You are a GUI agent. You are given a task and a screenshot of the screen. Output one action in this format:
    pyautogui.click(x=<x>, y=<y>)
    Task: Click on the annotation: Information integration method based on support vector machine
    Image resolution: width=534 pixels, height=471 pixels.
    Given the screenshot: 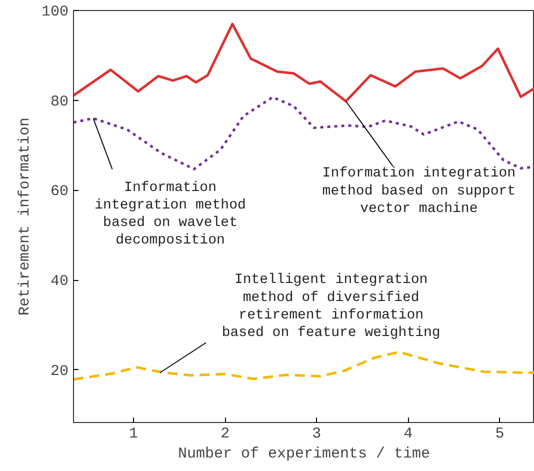 What is the action you would take?
    pyautogui.click(x=419, y=191)
    